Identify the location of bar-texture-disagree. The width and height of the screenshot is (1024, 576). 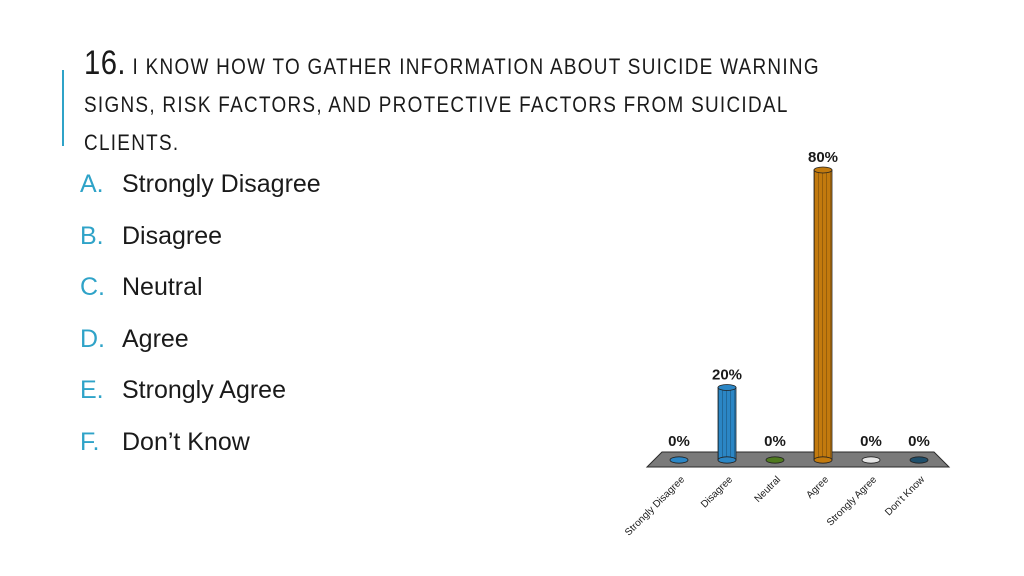
(727, 423).